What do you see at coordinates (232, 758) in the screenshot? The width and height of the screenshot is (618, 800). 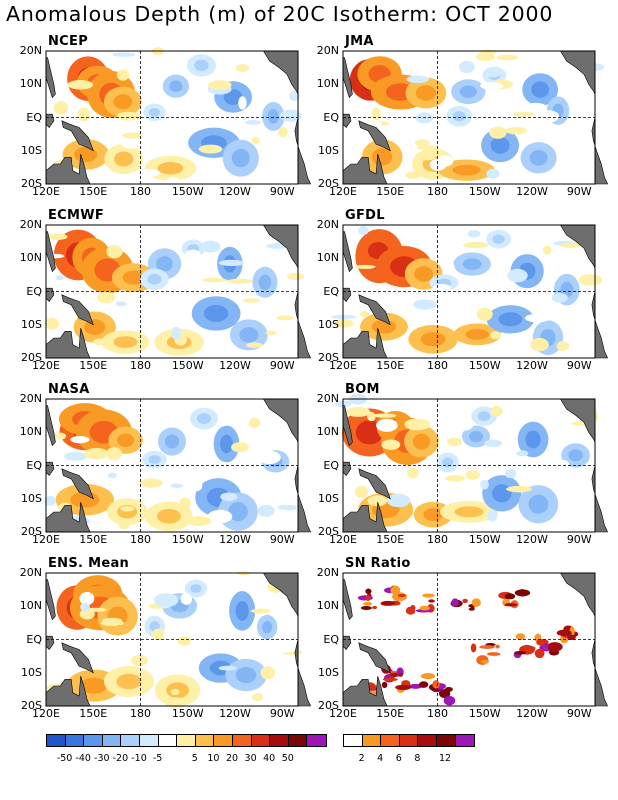 I see `anomaly-tick-label: 20` at bounding box center [232, 758].